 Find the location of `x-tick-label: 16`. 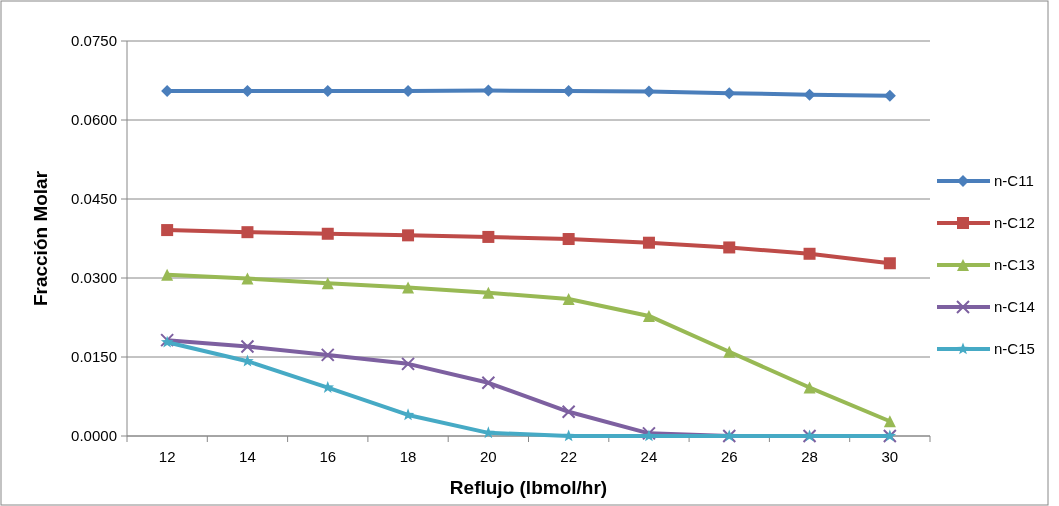

x-tick-label: 16 is located at coordinates (328, 456).